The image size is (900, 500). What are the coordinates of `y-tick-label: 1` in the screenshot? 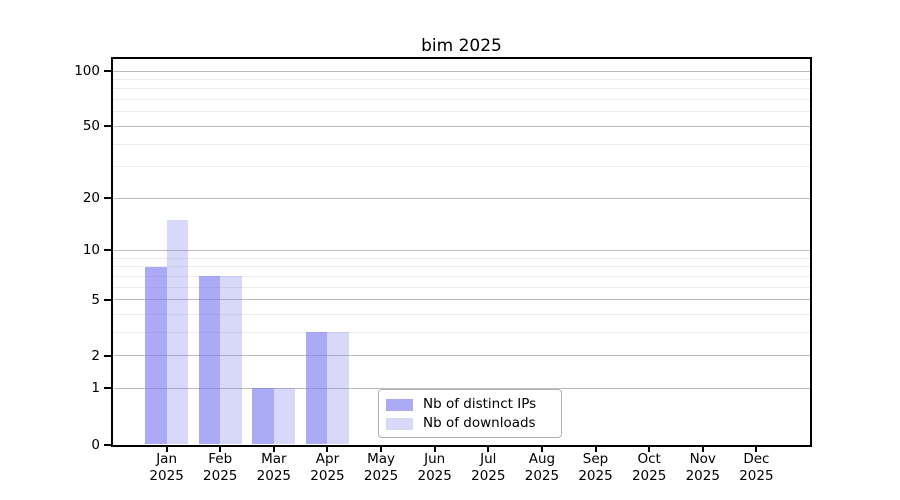 It's located at (95, 388).